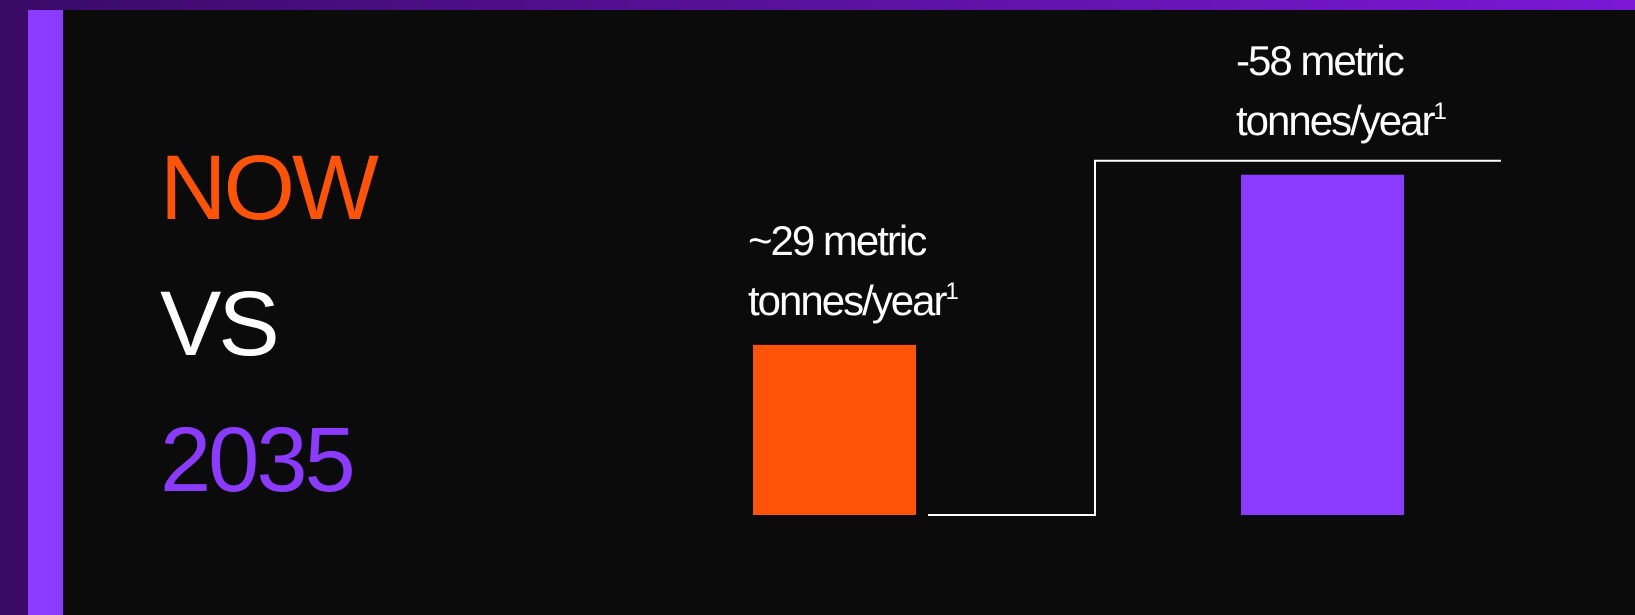 Image resolution: width=1635 pixels, height=615 pixels. Describe the element at coordinates (1322, 344) in the screenshot. I see `bar-2035` at that location.